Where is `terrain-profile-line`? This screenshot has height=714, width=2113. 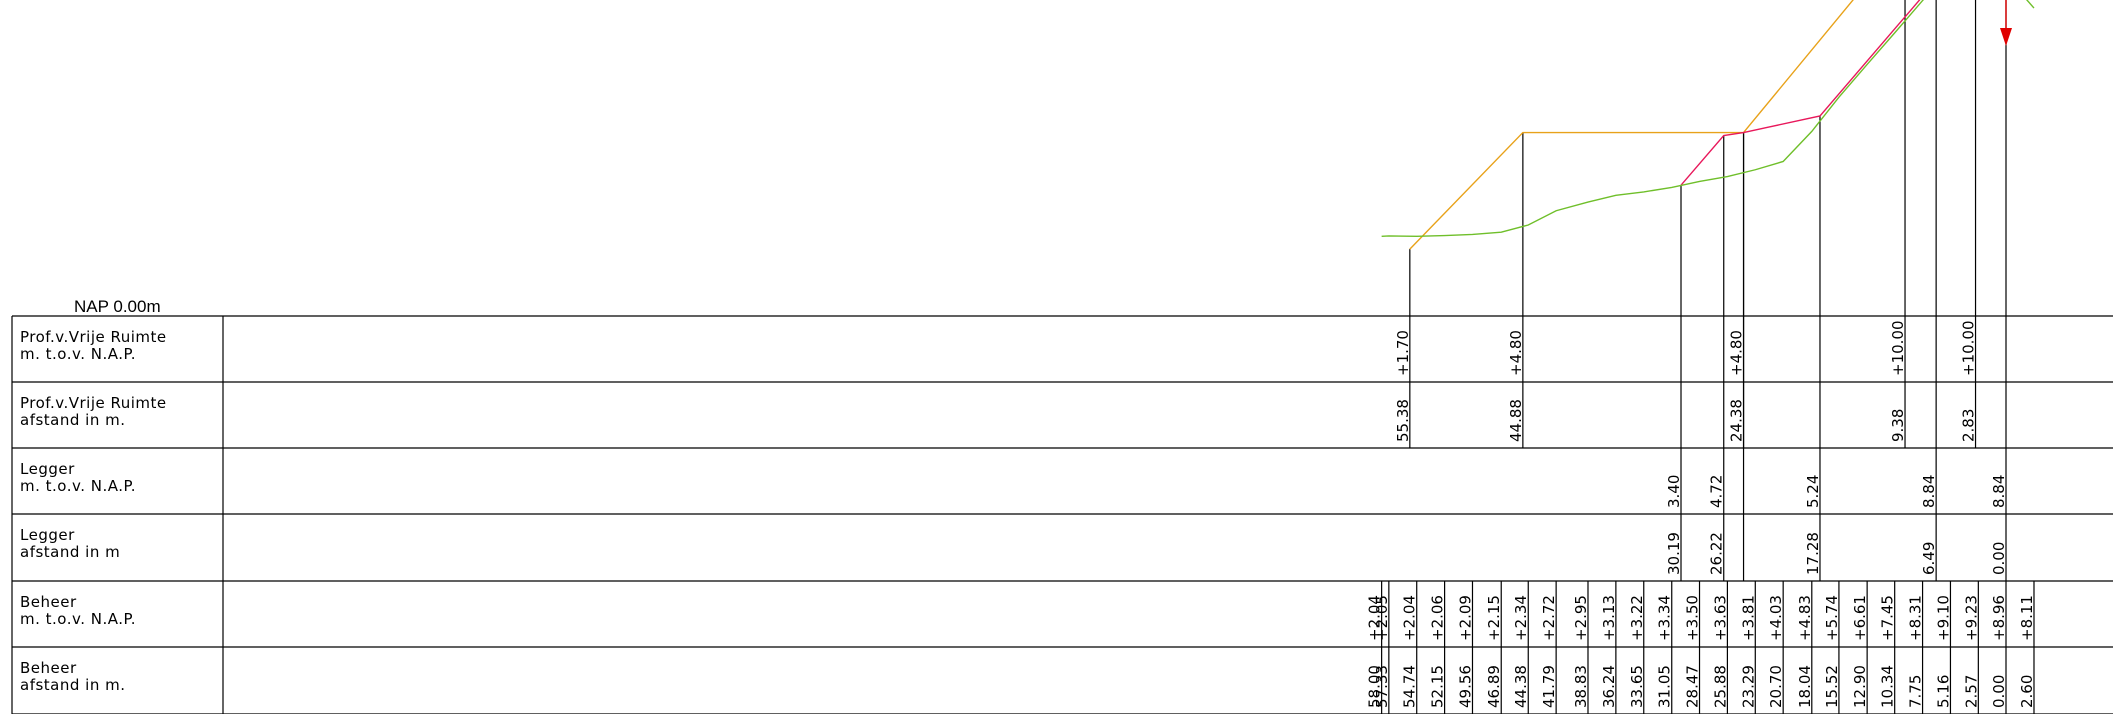 terrain-profile-line is located at coordinates (1708, 118).